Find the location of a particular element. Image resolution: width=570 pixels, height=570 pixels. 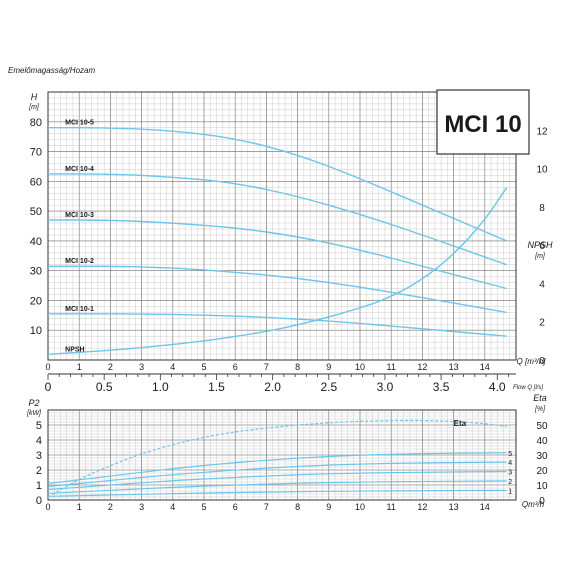

bottom-y-tick-label: 1 is located at coordinates (39, 486).